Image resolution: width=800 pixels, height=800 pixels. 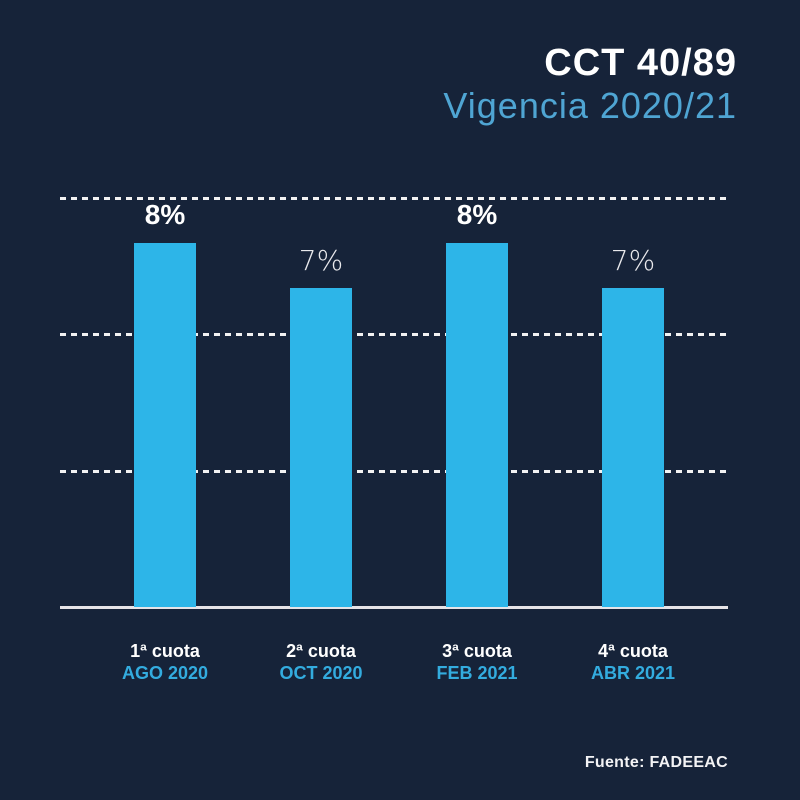 I want to click on bar-2-cuota, so click(x=321, y=447).